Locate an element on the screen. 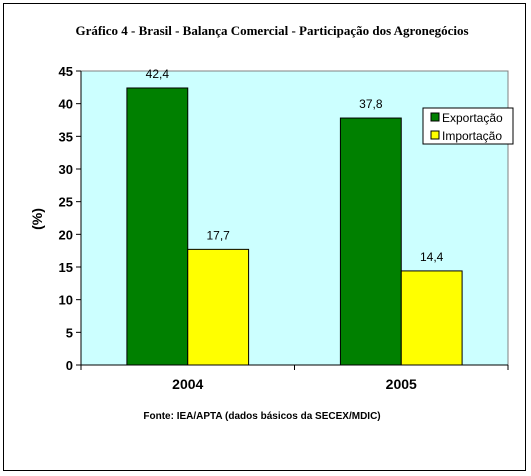 The image size is (531, 476). x-axis: 2004 2005 is located at coordinates (294, 378).